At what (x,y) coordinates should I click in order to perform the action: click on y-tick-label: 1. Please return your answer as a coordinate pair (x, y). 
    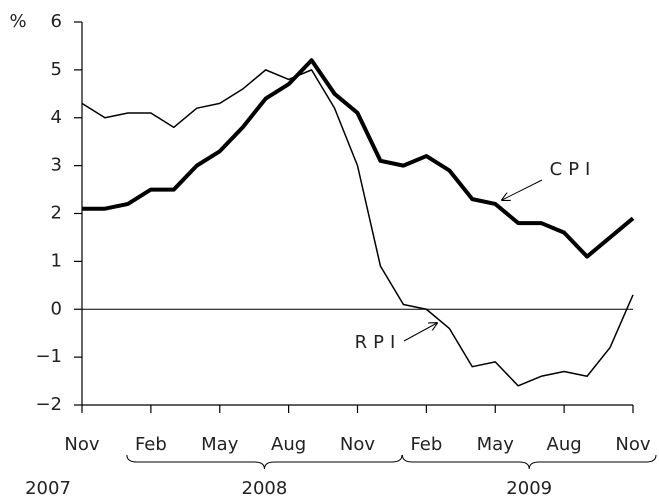
    Looking at the image, I should click on (56, 260).